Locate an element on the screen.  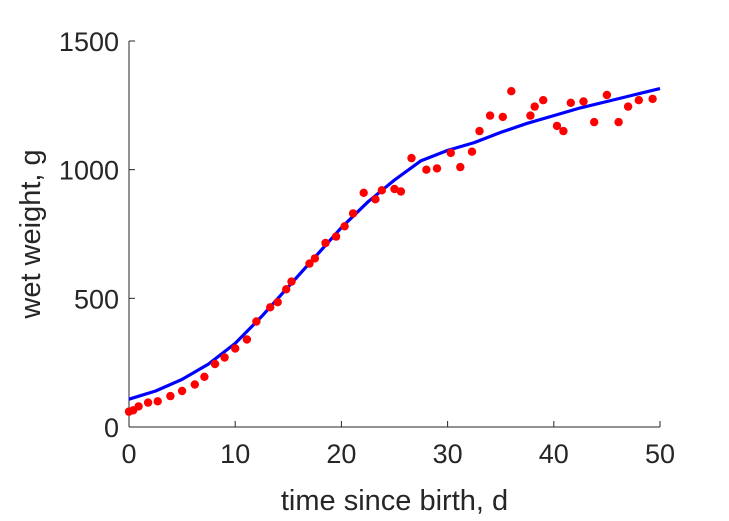
x-tick-label: 0 is located at coordinates (128, 454).